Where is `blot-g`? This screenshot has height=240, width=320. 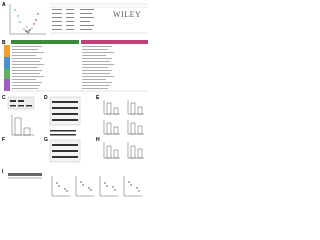
blot-g is located at coordinates (65, 151).